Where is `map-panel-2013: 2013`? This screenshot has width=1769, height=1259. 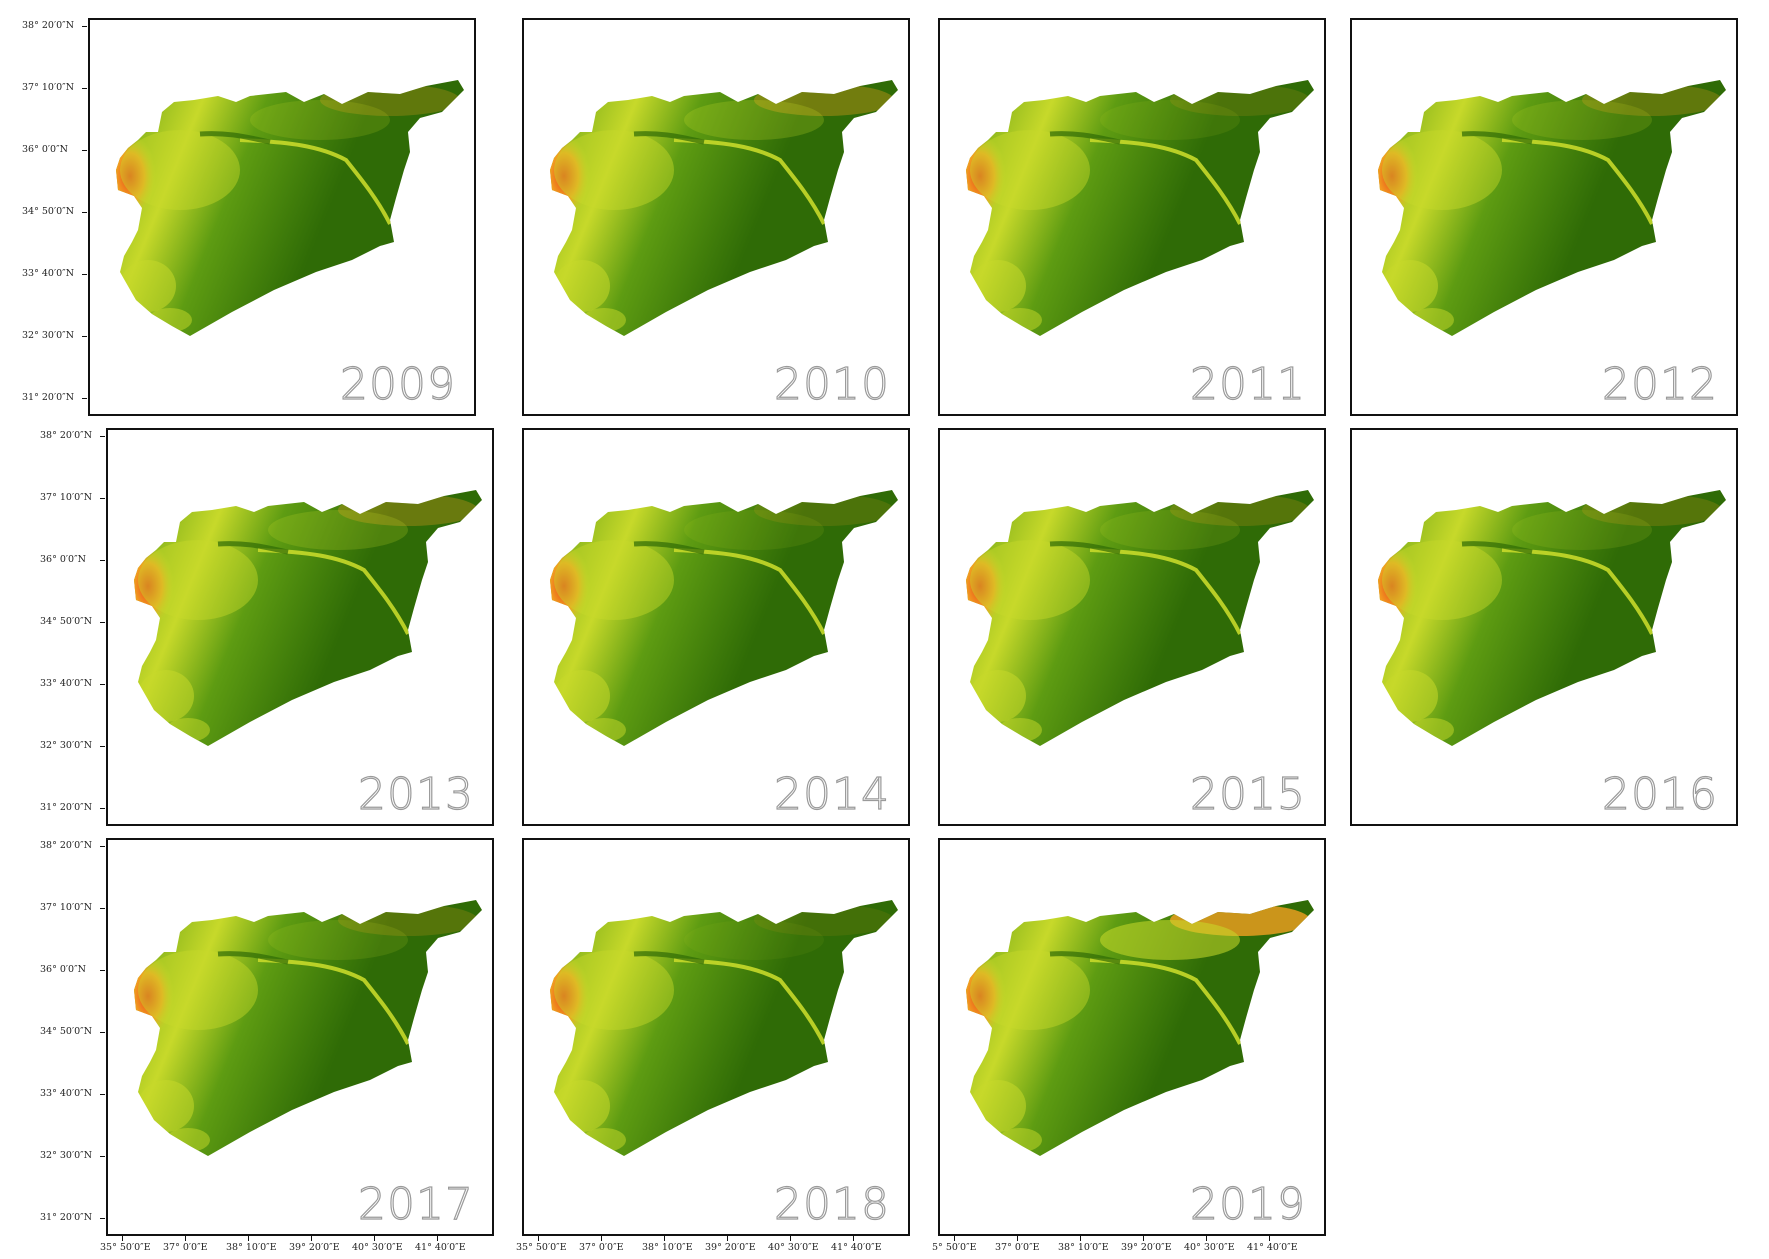 map-panel-2013: 2013 is located at coordinates (300, 627).